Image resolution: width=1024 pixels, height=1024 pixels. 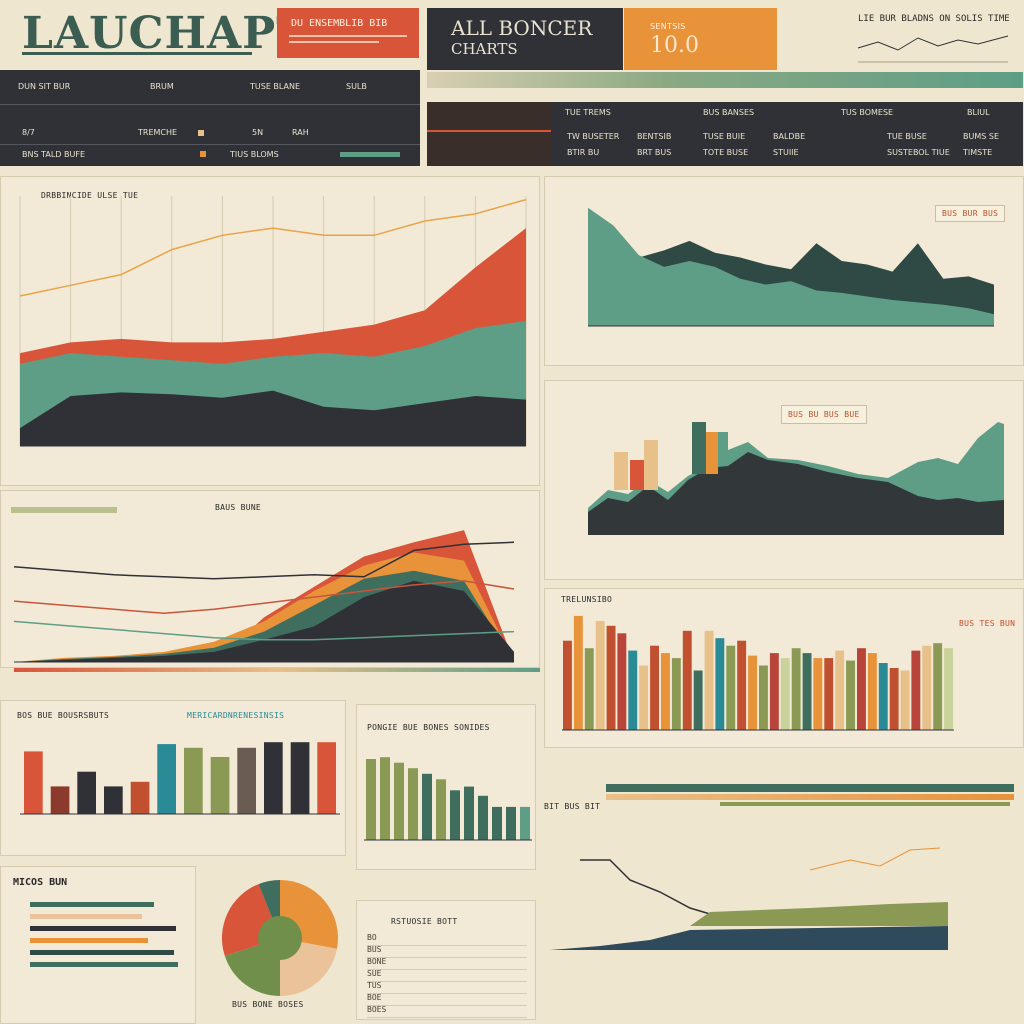 What do you see at coordinates (725, 80) in the screenshot?
I see `ribbon-teal` at bounding box center [725, 80].